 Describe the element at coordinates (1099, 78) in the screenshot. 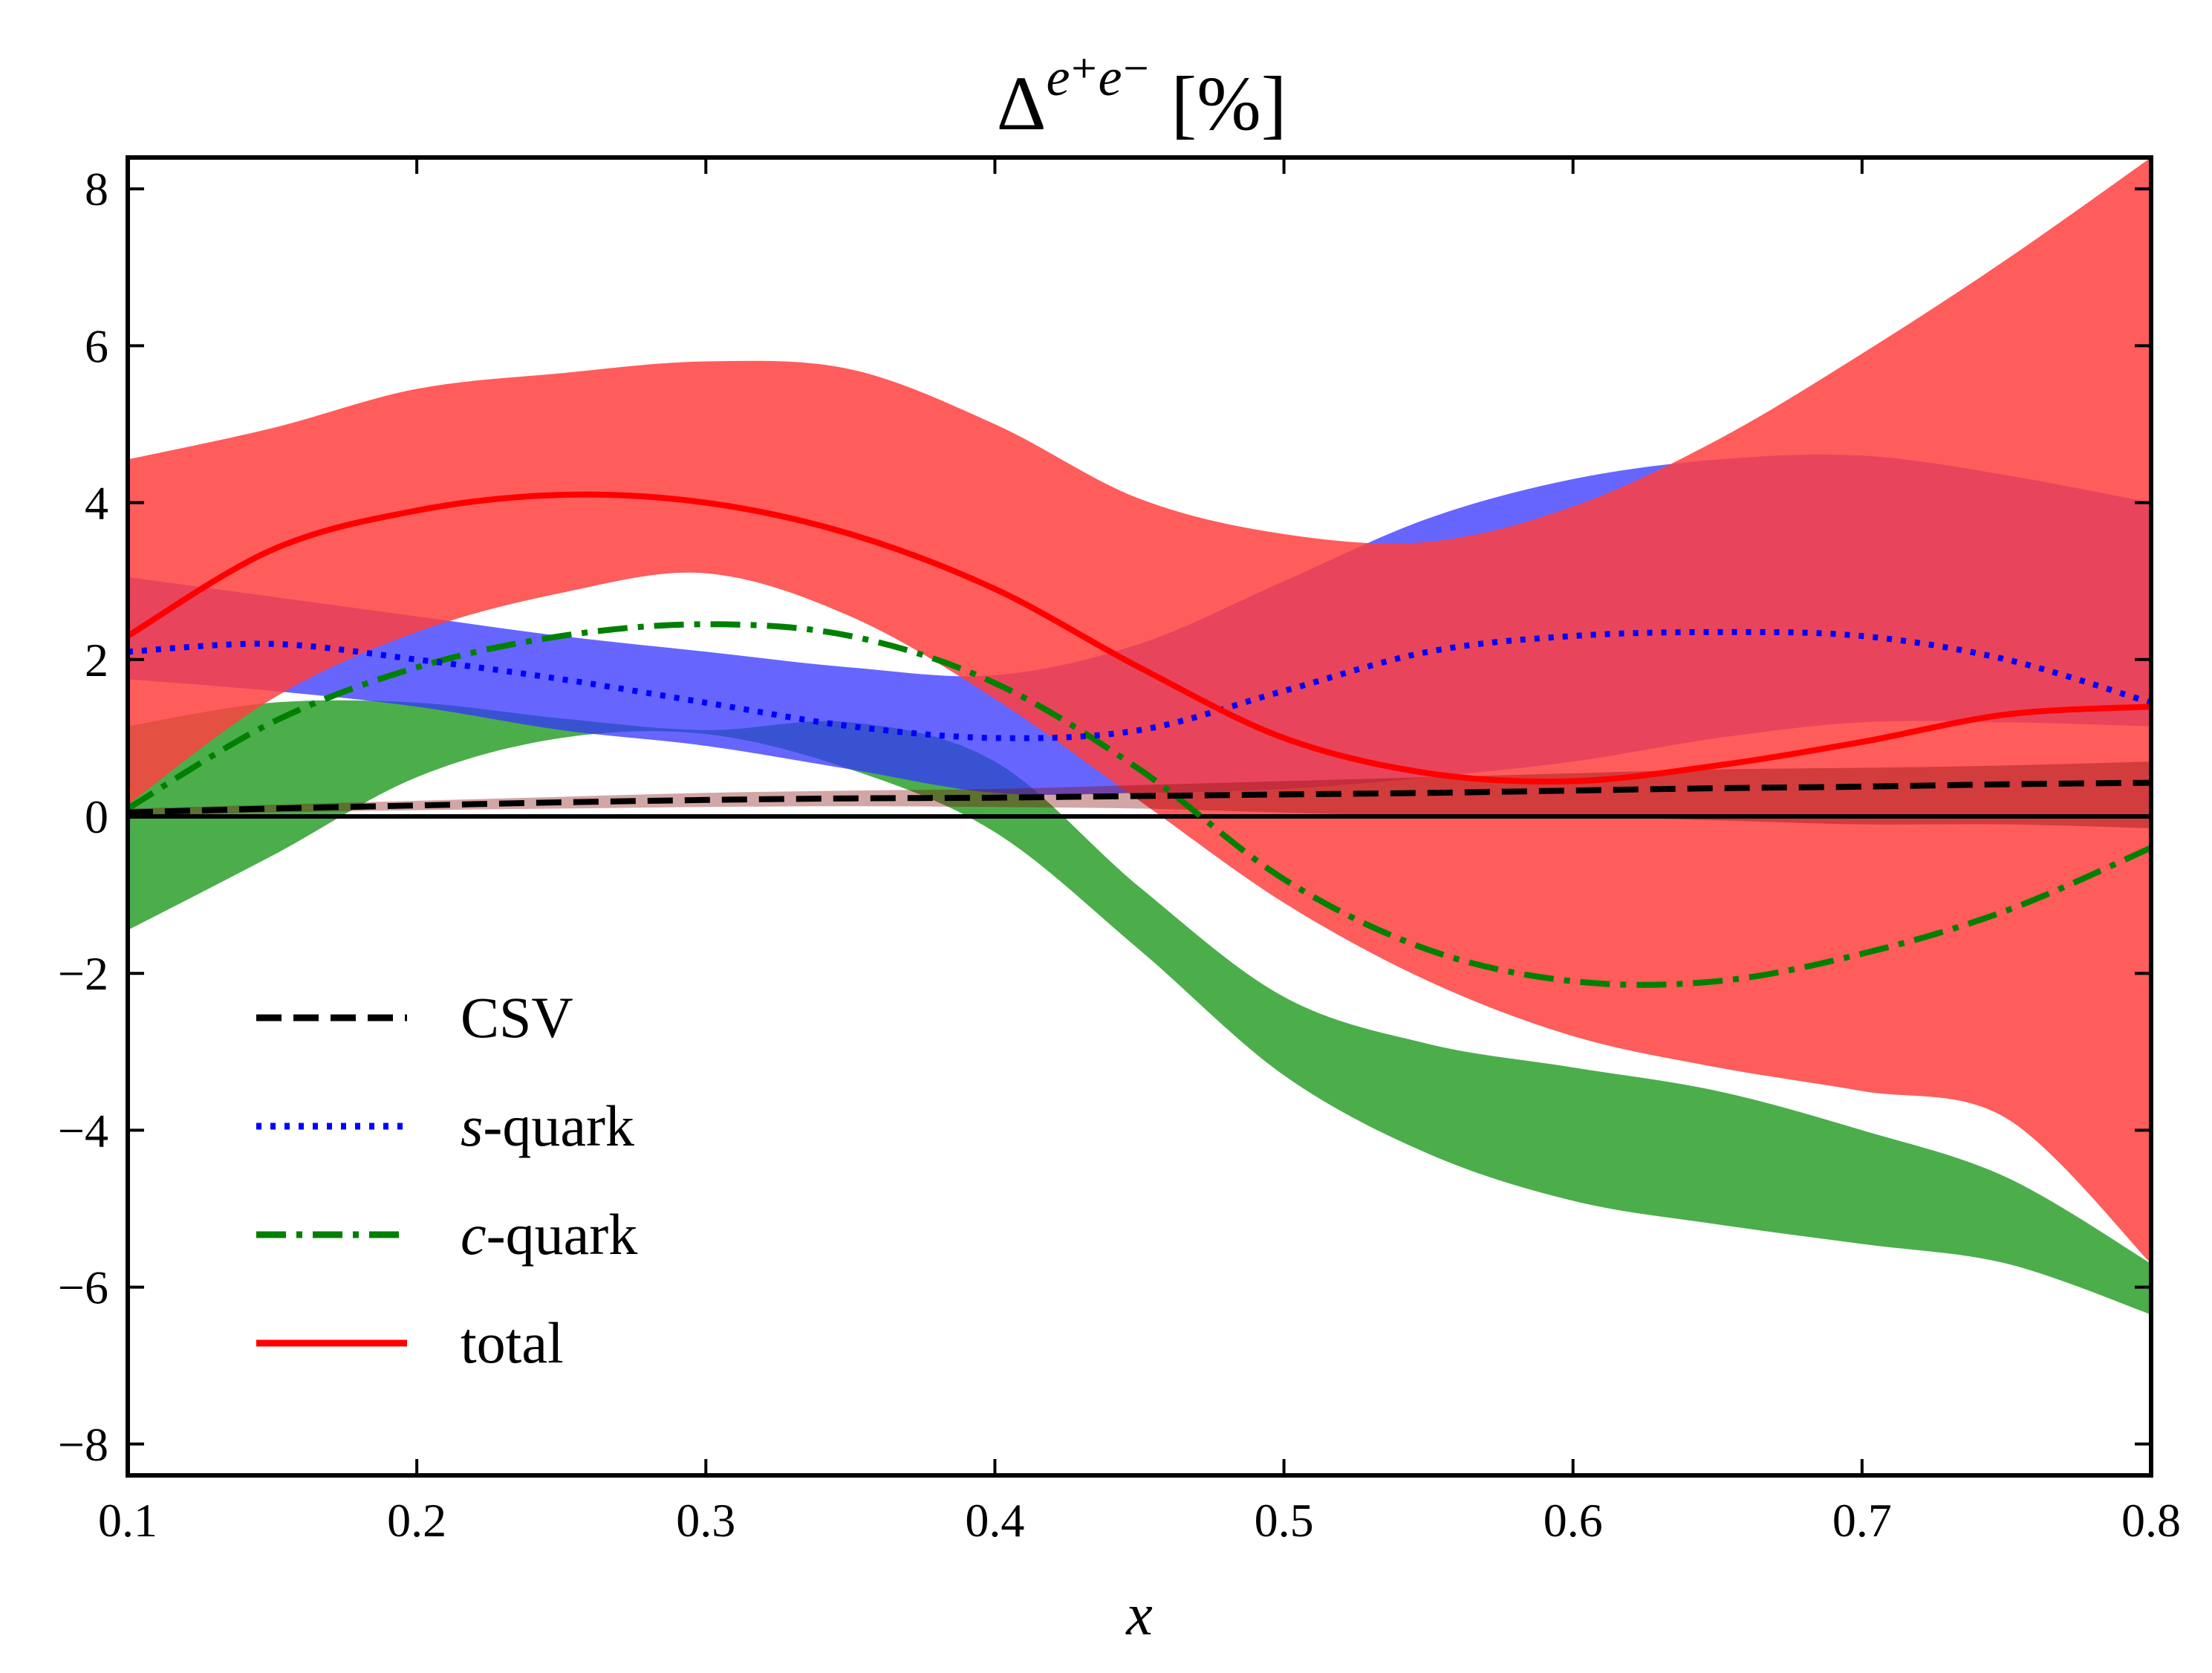

I see `title-superscript: e⁺e⁻` at that location.